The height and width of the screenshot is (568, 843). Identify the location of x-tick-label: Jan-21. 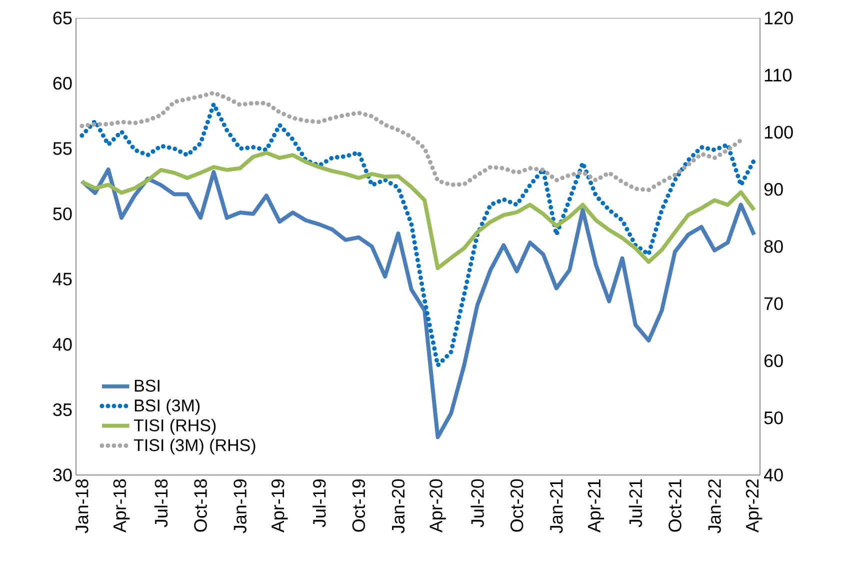
(556, 506).